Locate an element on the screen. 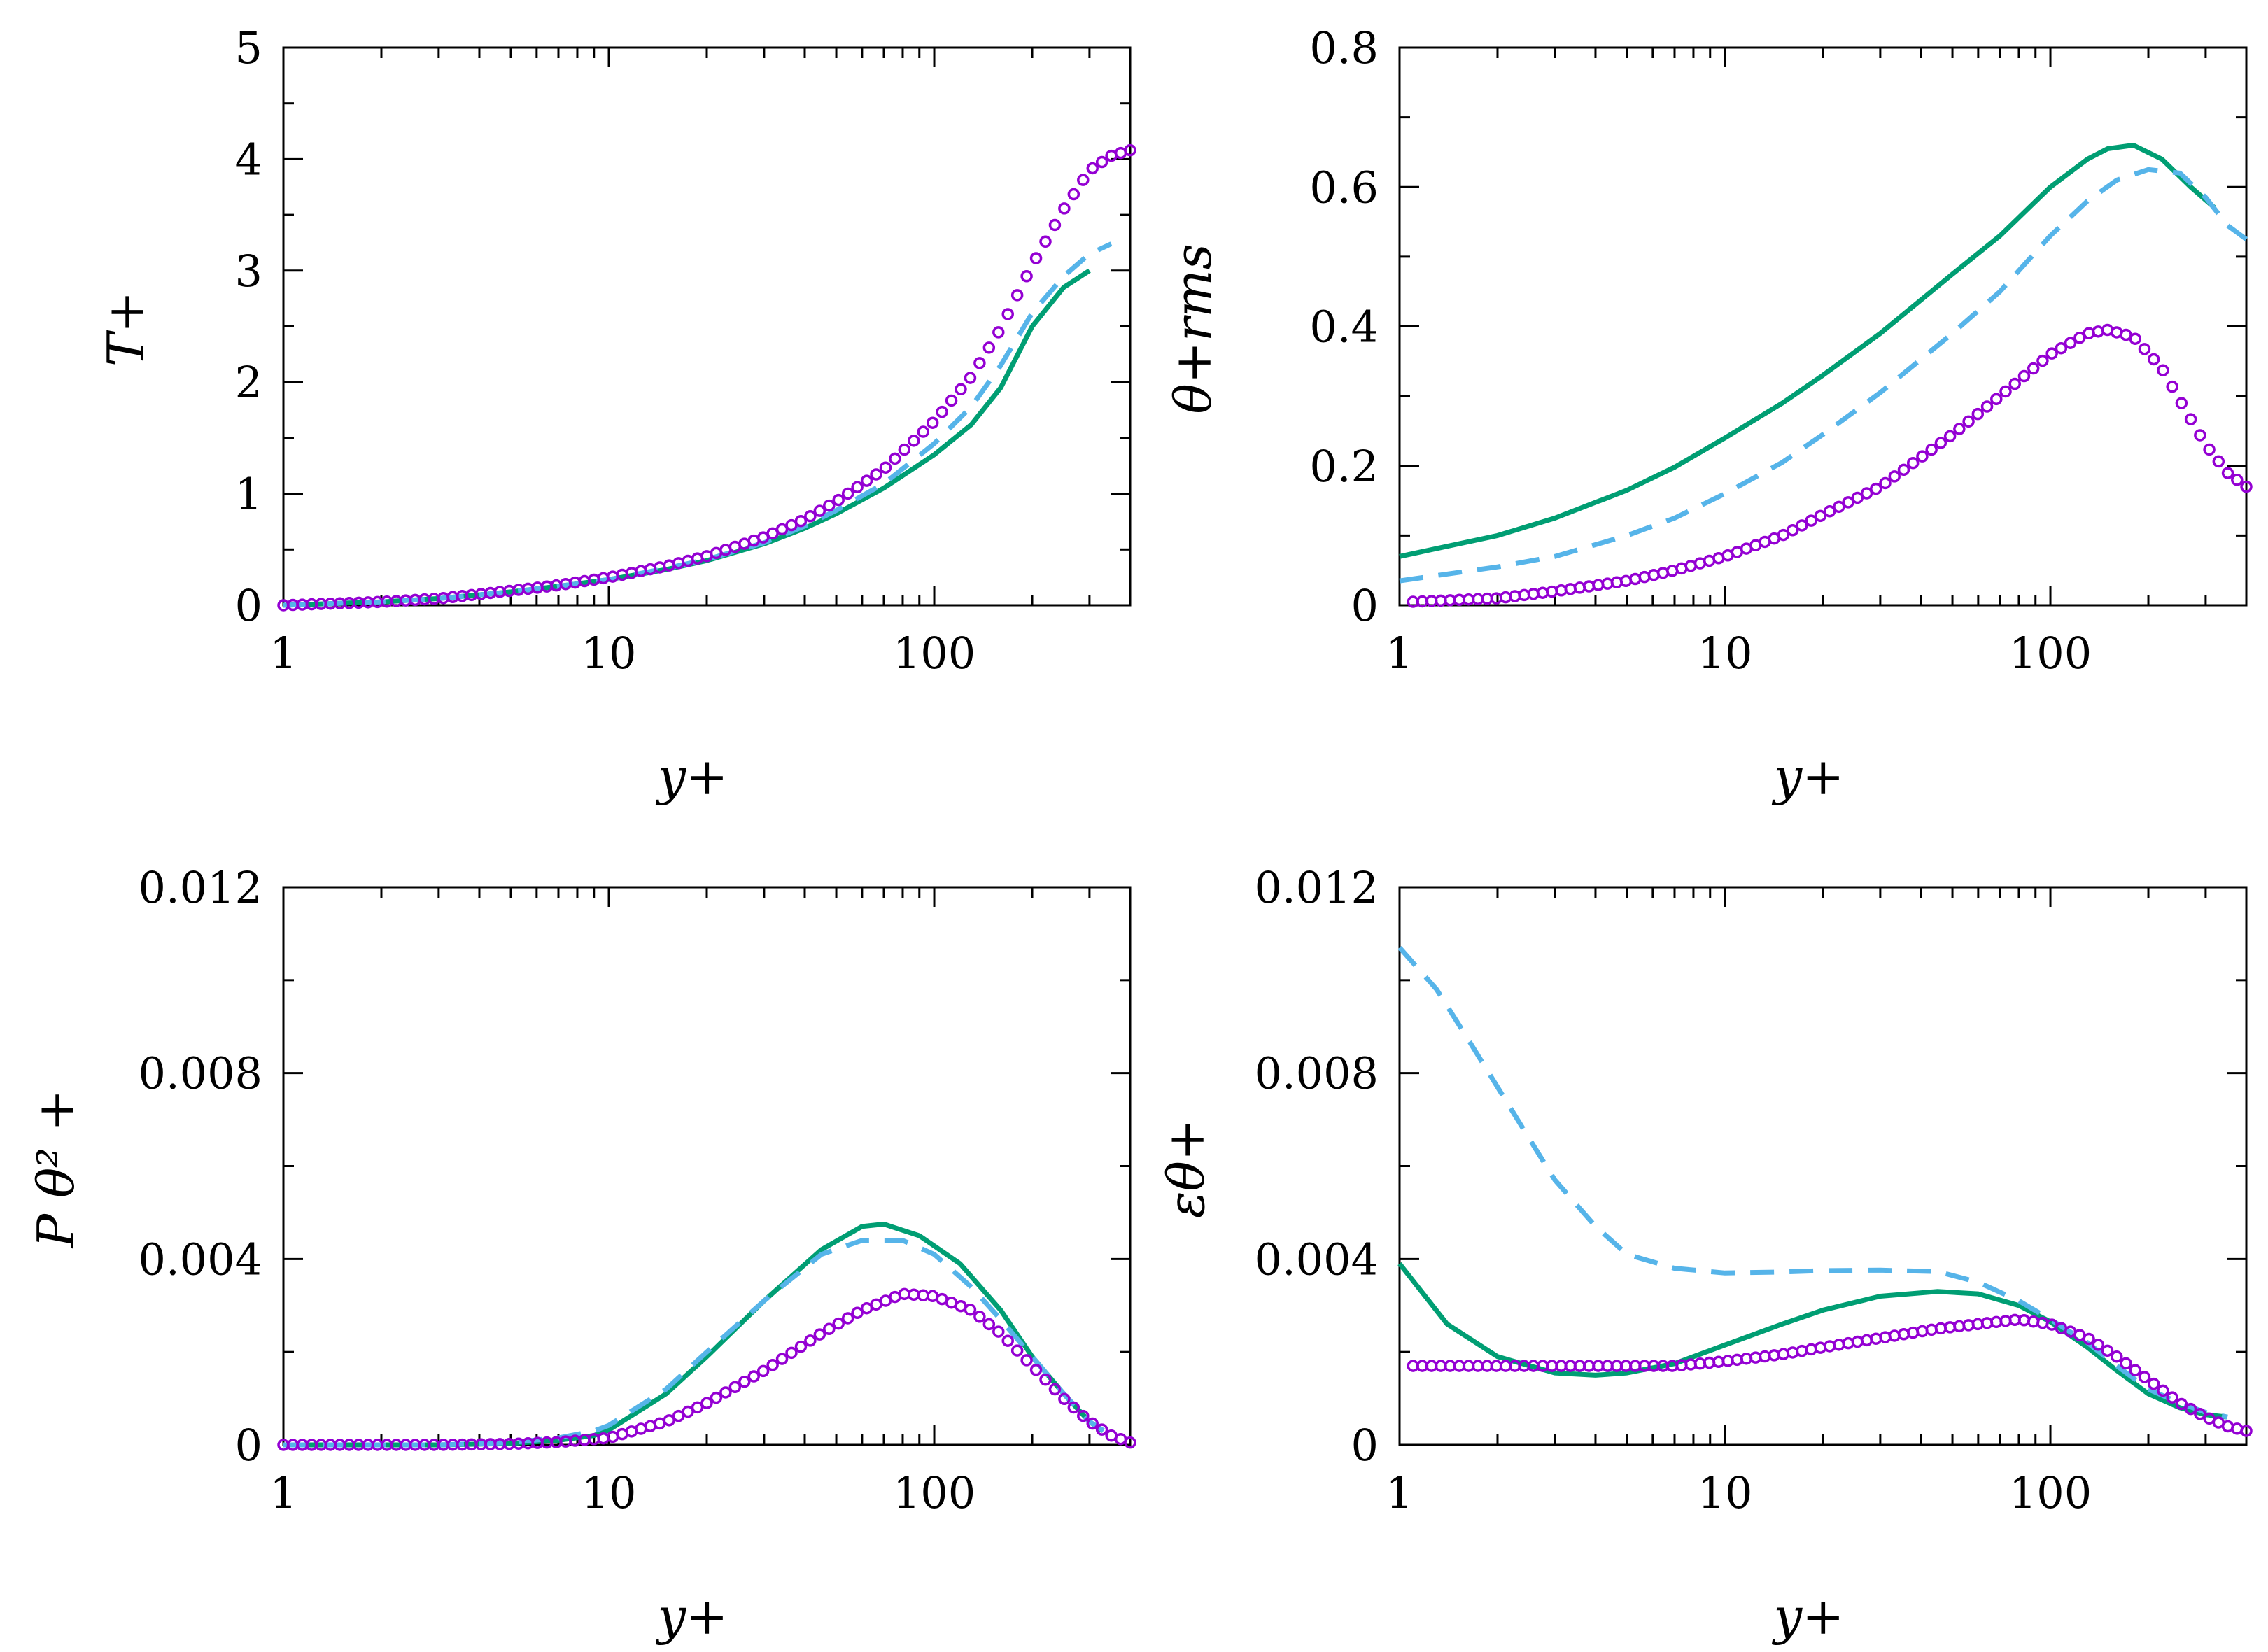 This screenshot has width=2268, height=1652. y-tick-label: 0.012 is located at coordinates (201, 887).